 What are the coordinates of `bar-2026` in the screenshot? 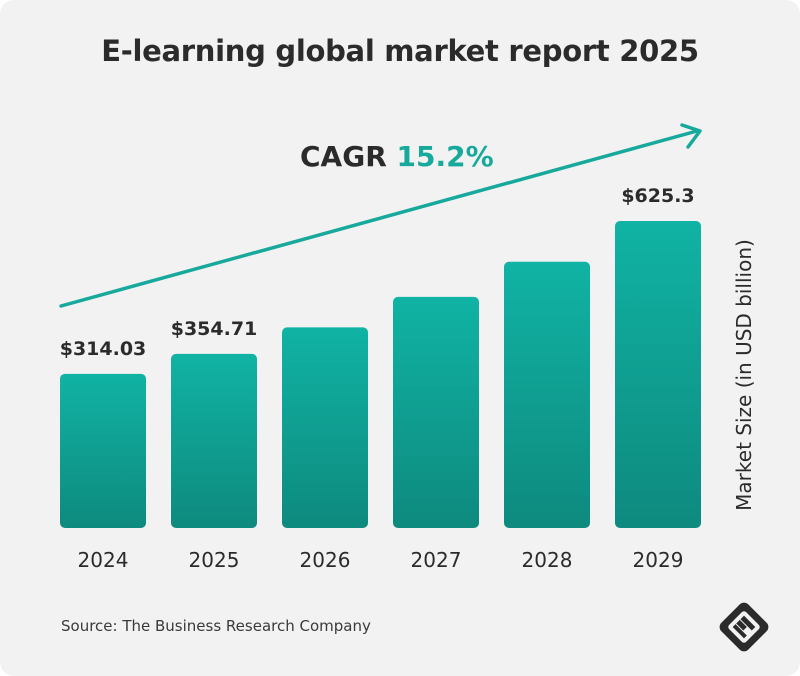 It's located at (325, 427).